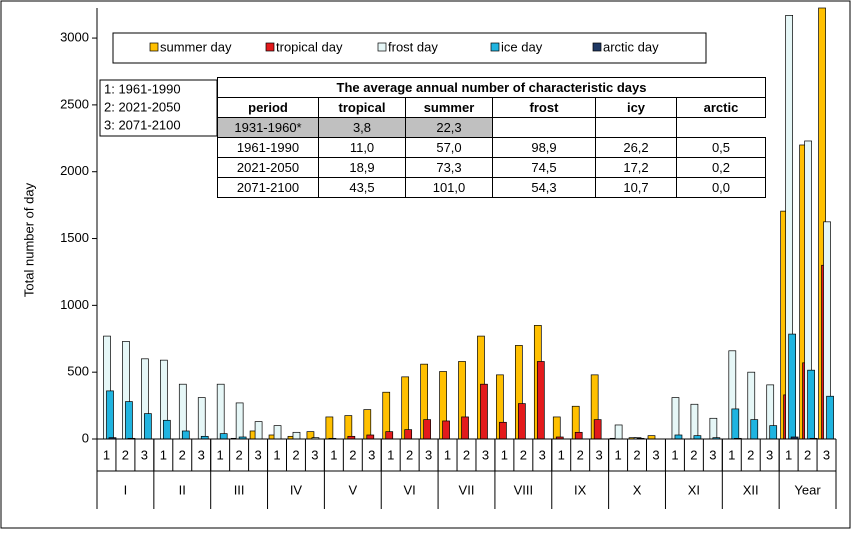 The height and width of the screenshot is (534, 851). Describe the element at coordinates (409, 48) in the screenshot. I see `legend-box` at that location.